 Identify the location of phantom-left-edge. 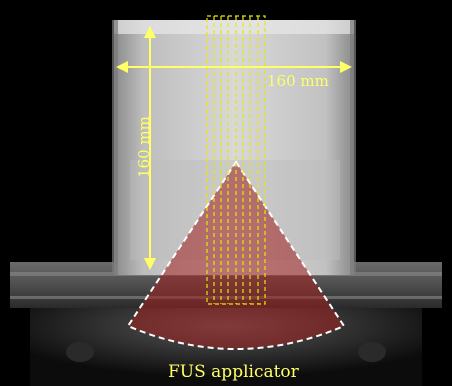
(115, 147).